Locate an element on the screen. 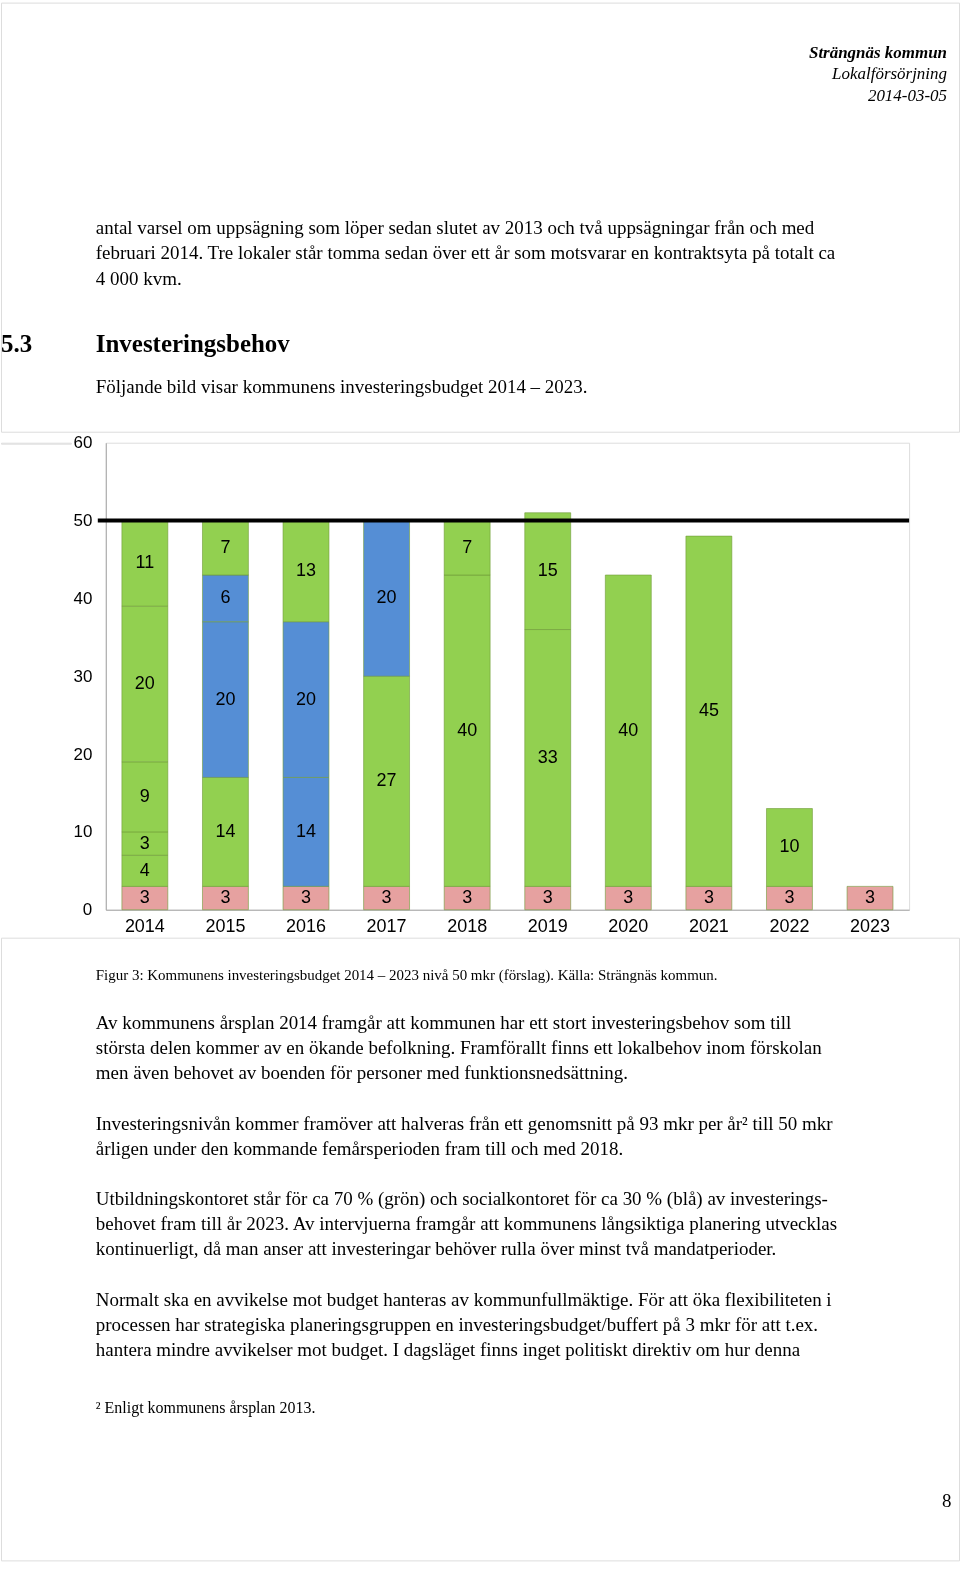 The height and width of the screenshot is (1574, 960). x-tick-label: 2021 is located at coordinates (708, 926).